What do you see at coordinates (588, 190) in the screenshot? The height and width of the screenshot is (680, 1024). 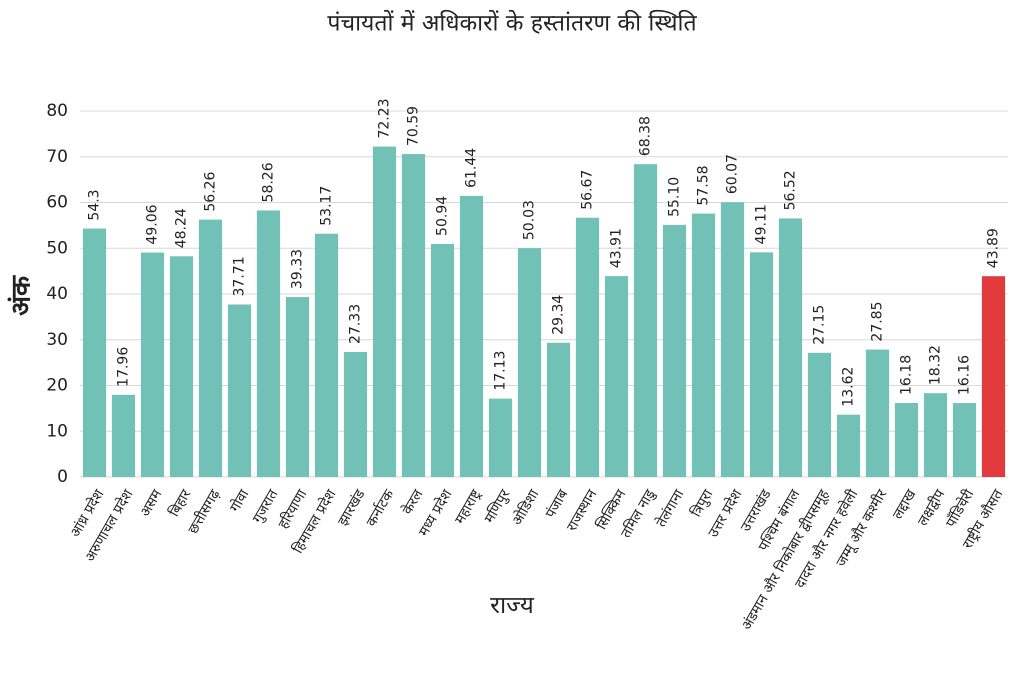 I see `value-label: 56.67` at bounding box center [588, 190].